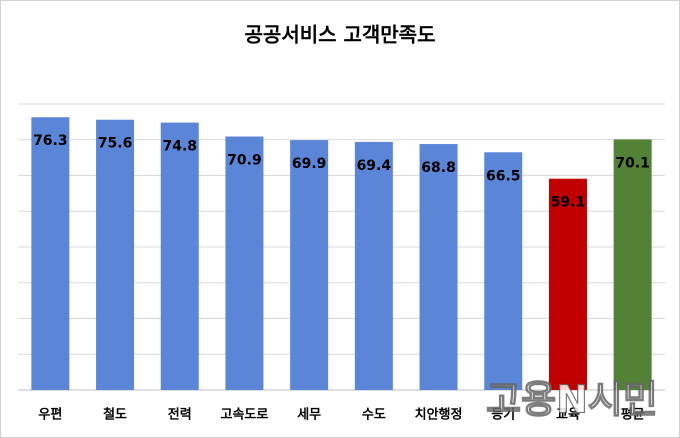 This screenshot has width=680, height=438. Describe the element at coordinates (115, 144) in the screenshot. I see `data-label: 75.6` at that location.